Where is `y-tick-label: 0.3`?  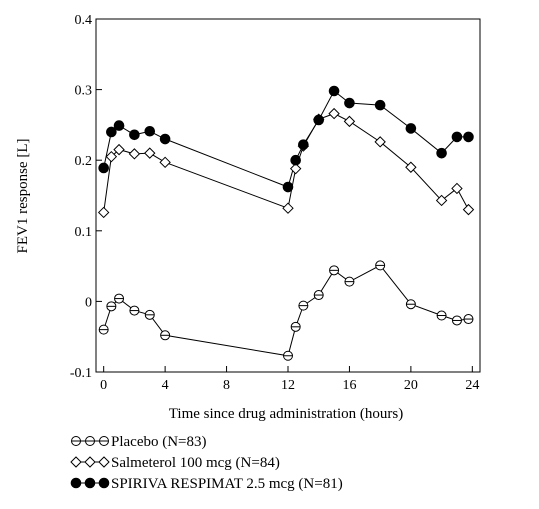
y-tick-label: 0.3 is located at coordinates (84, 91).